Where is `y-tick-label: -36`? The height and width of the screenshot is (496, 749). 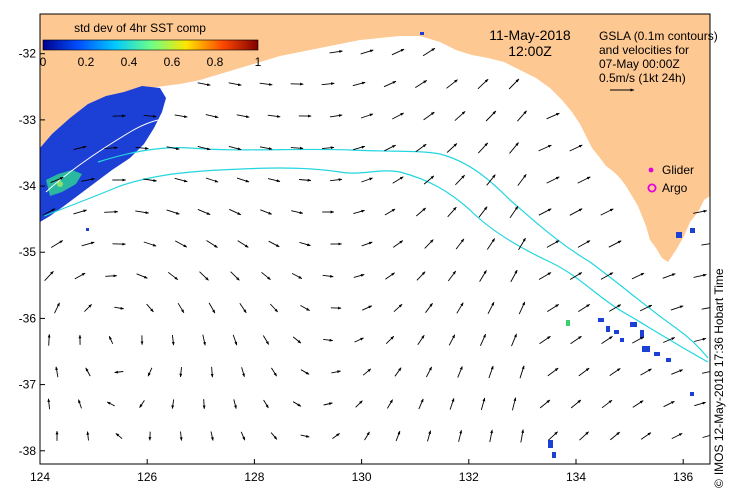
y-tick-label: -36 is located at coordinates (28, 318).